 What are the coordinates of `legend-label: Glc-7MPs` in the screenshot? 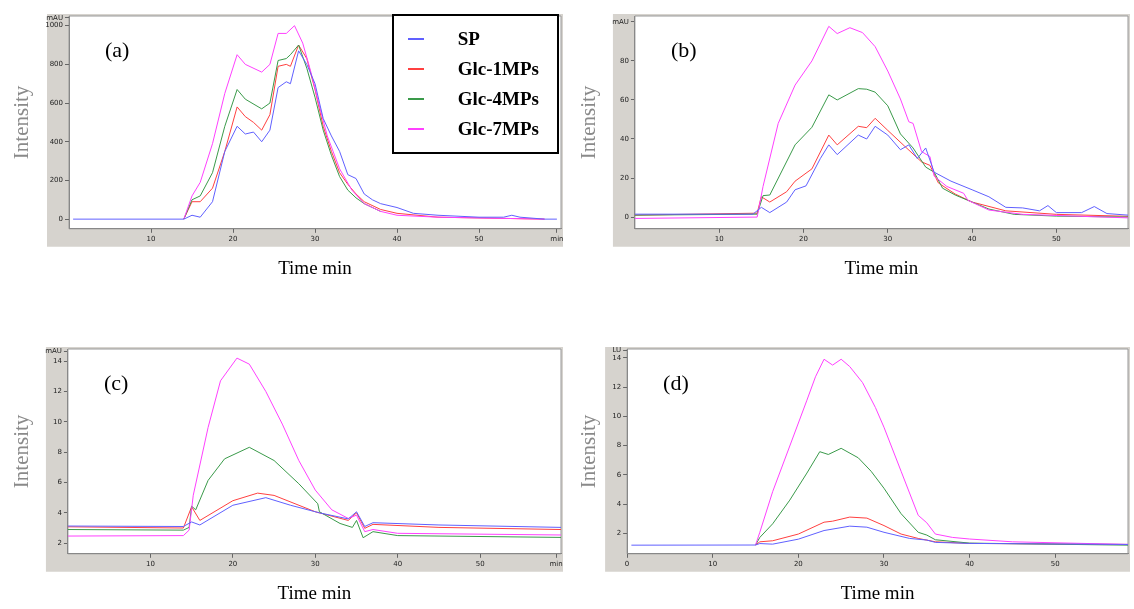 It's located at (498, 129).